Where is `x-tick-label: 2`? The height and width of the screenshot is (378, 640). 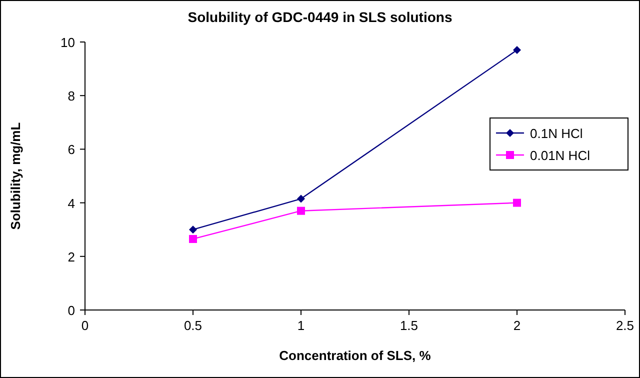
x-tick-label: 2 is located at coordinates (517, 325).